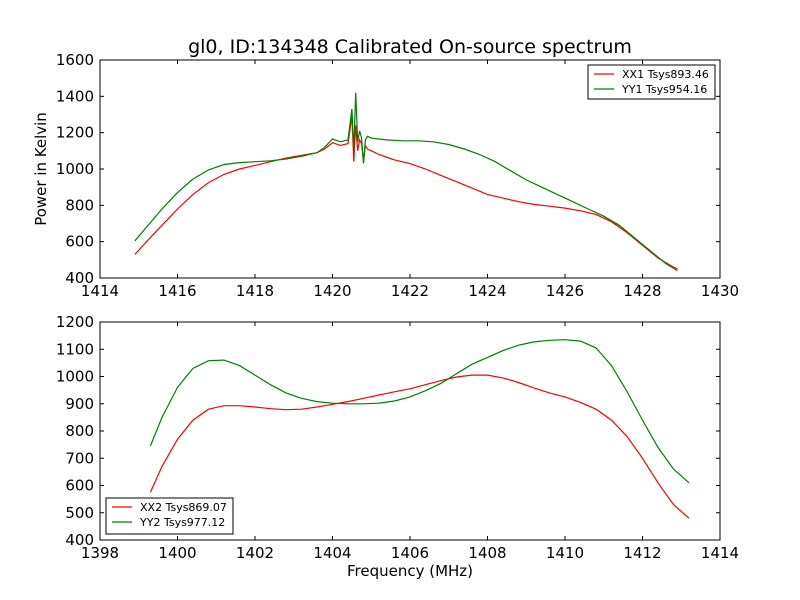 The height and width of the screenshot is (600, 800). What do you see at coordinates (410, 571) in the screenshot?
I see `x-axis-label: Frequency (MHz)` at bounding box center [410, 571].